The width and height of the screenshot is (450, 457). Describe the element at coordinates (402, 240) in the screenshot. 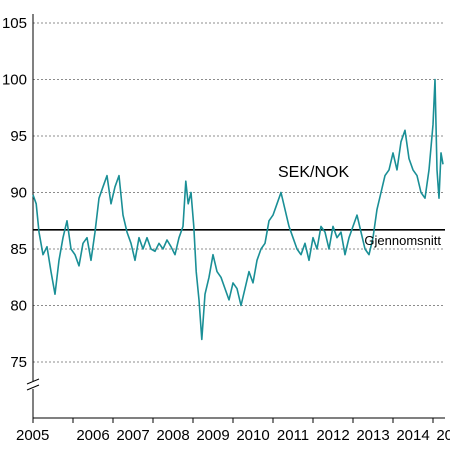

I see `reference-line-label: Gjennomsnitt` at that location.